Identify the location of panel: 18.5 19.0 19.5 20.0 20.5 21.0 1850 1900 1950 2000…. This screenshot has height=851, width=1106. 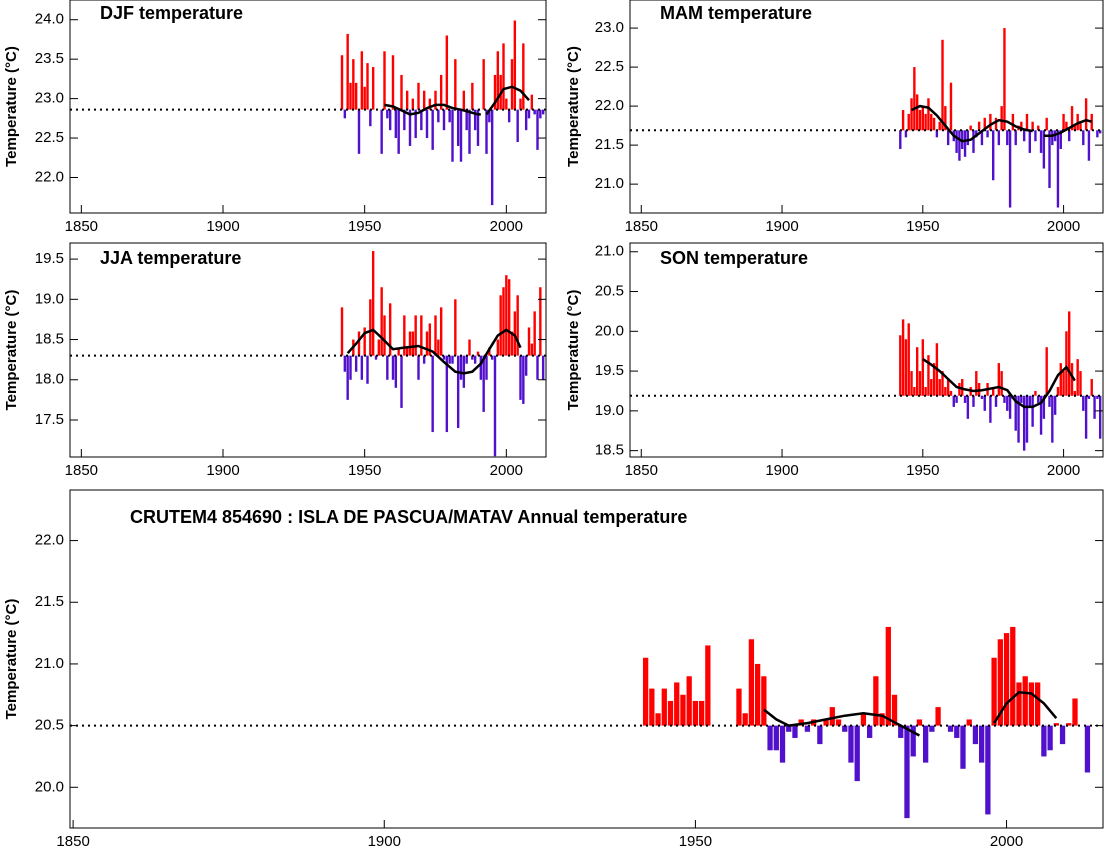
(834, 360).